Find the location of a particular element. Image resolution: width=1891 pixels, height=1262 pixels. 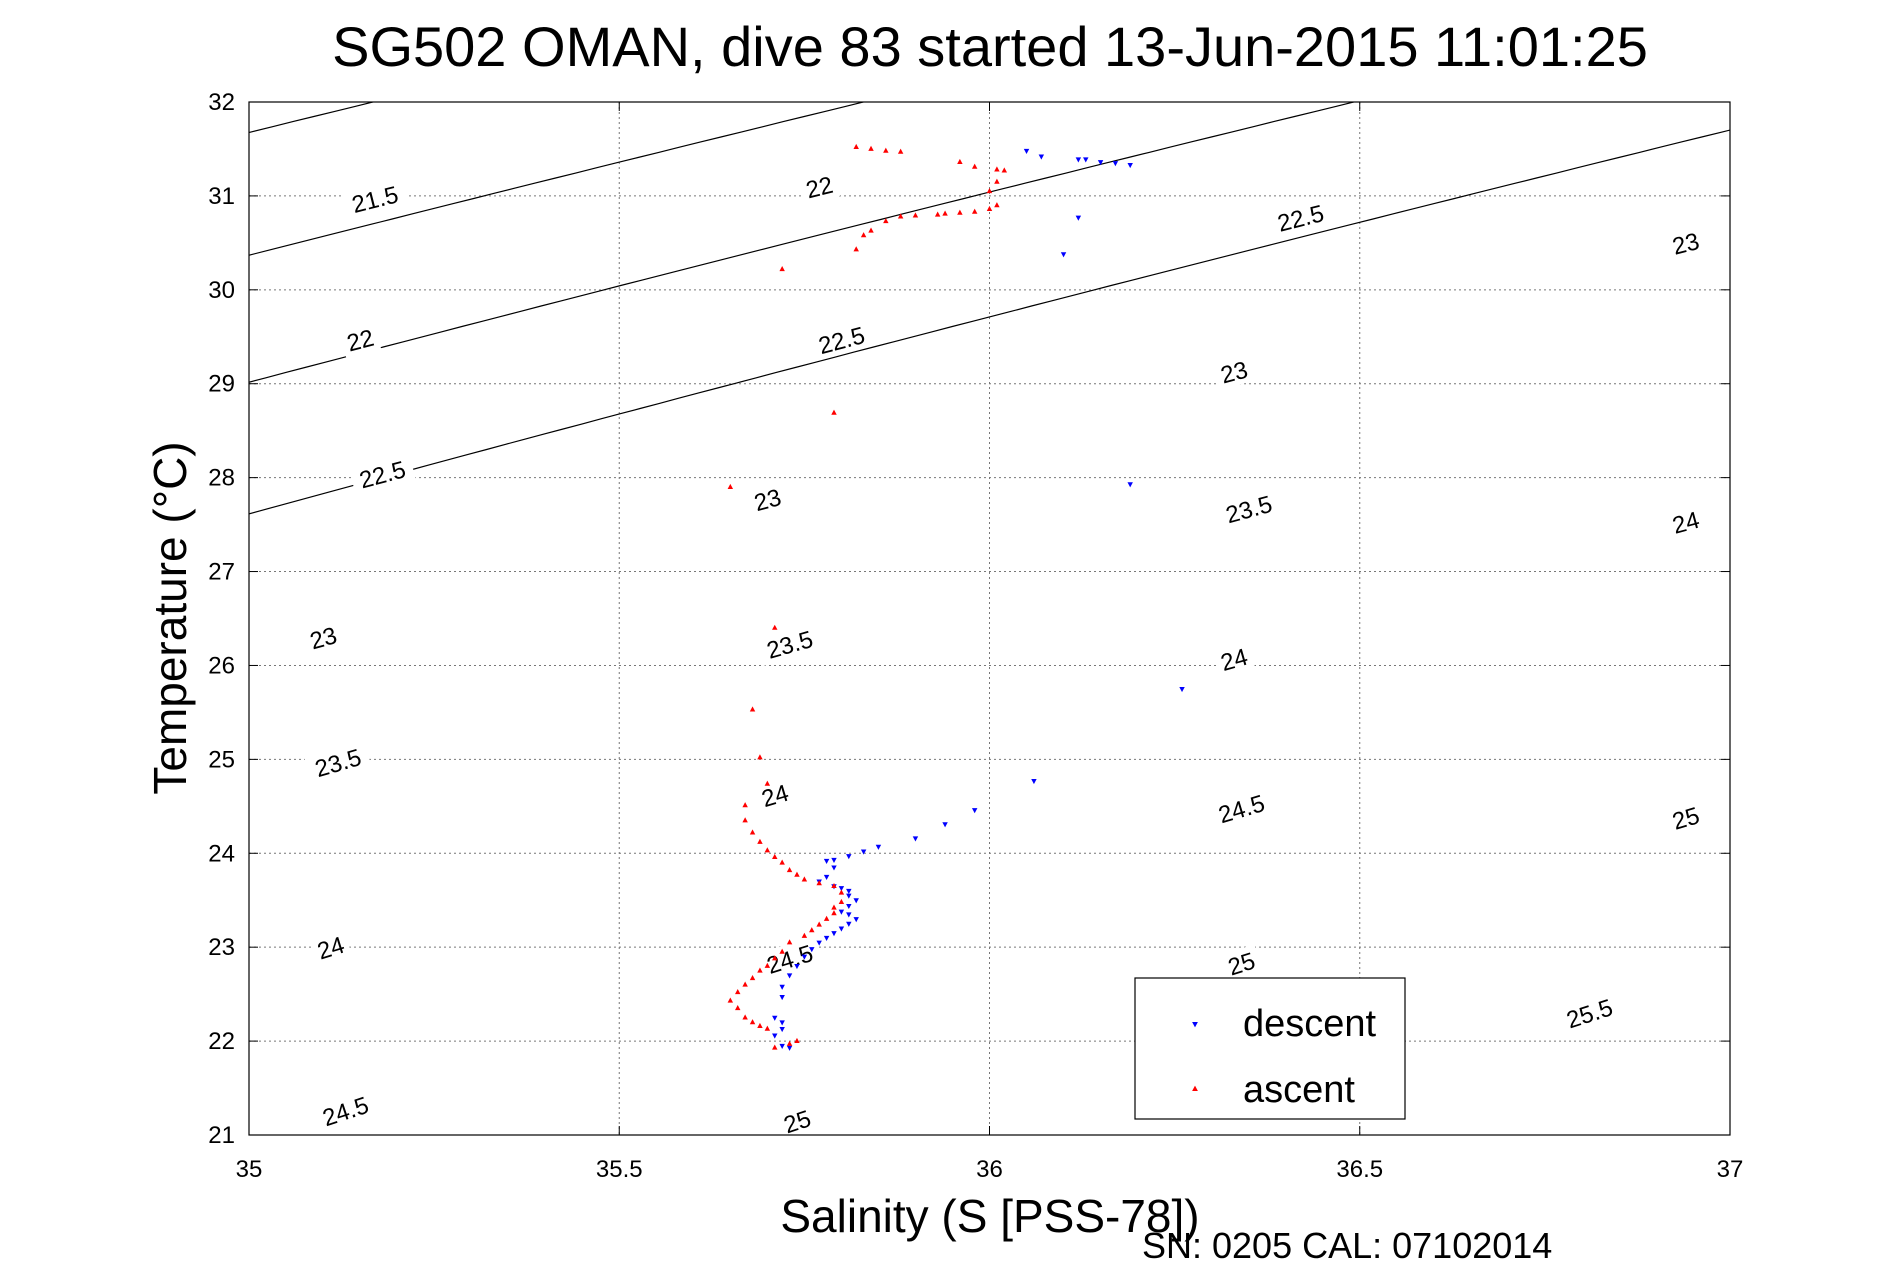

legend-box is located at coordinates (1270, 1048).